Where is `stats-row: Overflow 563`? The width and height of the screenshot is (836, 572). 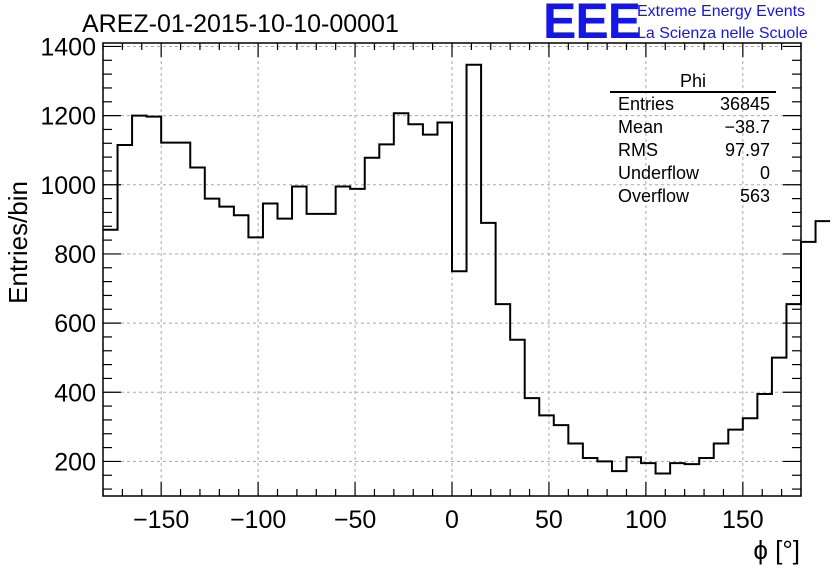
stats-row: Overflow 563 is located at coordinates (693, 196).